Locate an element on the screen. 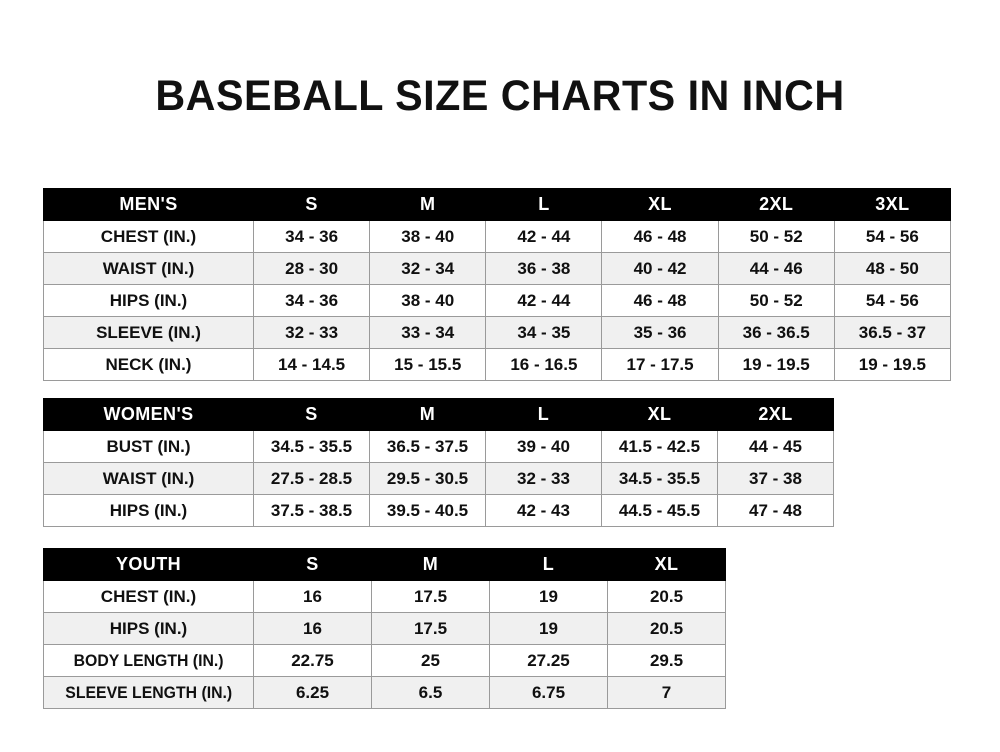  womens-size-header-2xl: 2XL is located at coordinates (775, 414).